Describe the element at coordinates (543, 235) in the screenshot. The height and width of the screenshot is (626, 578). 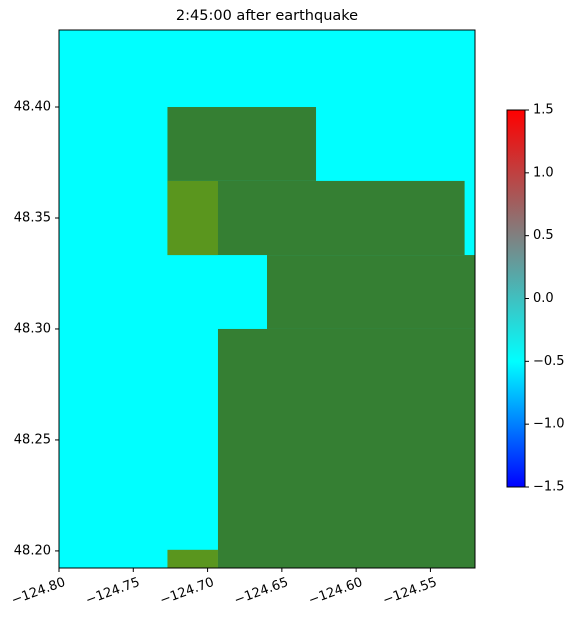
I see `colorbar-tick-label: 0.5` at that location.